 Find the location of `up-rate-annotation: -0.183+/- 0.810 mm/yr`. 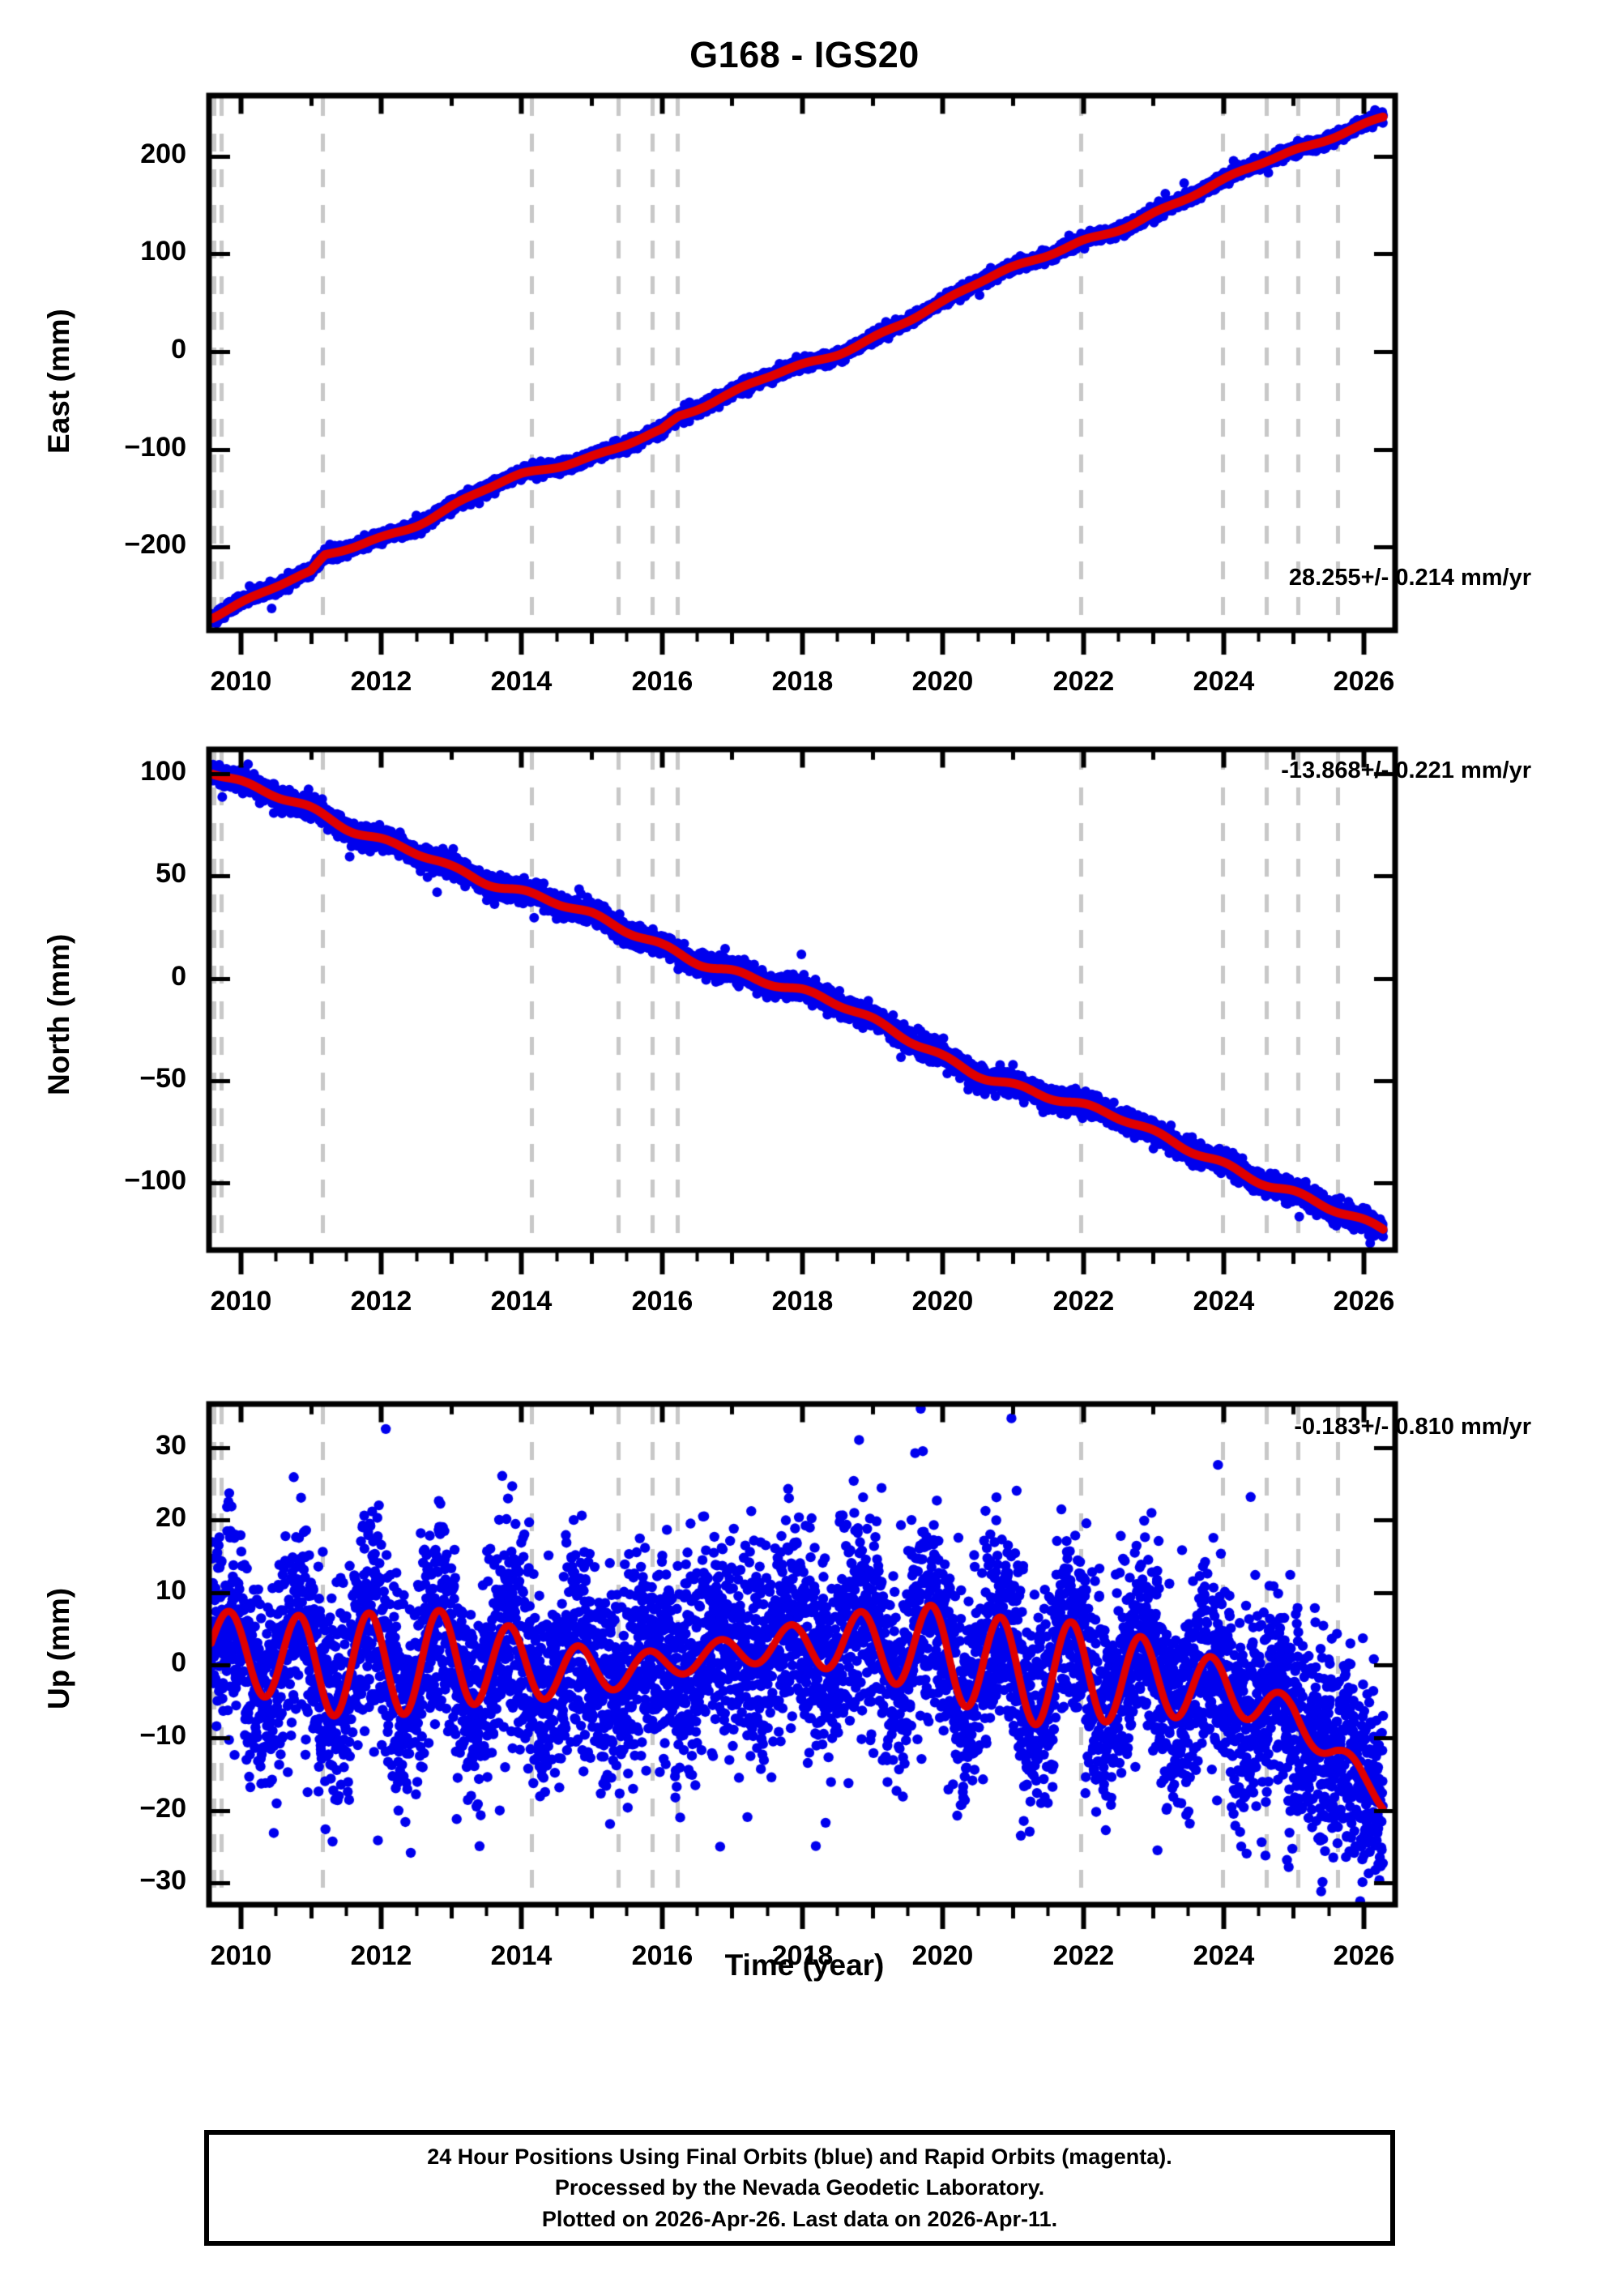

up-rate-annotation: -0.183+/- 0.810 mm/yr is located at coordinates (1412, 1427).